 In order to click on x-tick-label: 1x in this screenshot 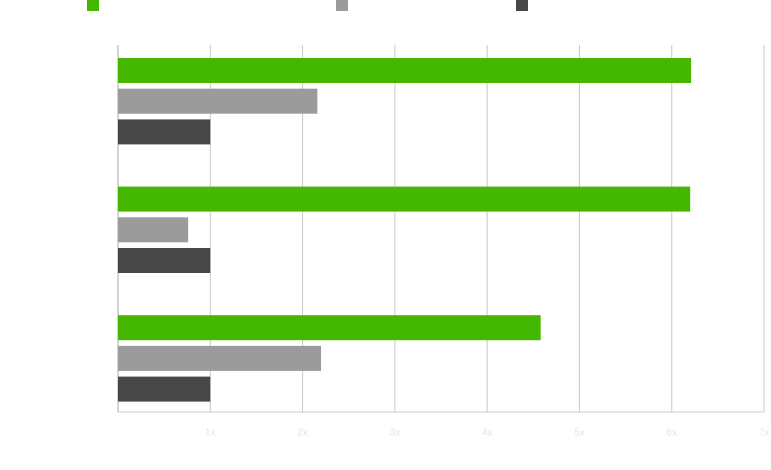, I will do `click(210, 433)`.